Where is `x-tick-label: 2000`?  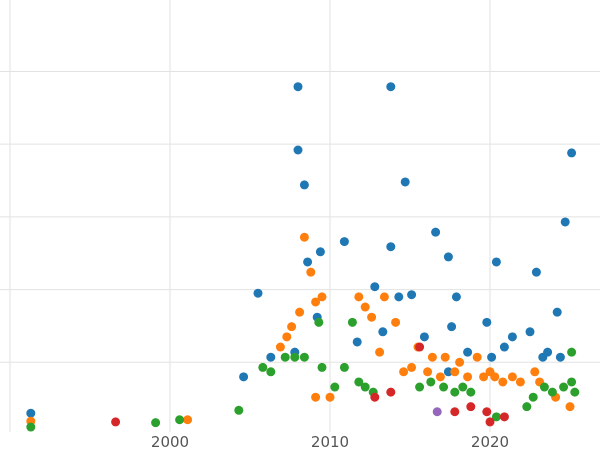
x-tick-label: 2000 is located at coordinates (170, 441).